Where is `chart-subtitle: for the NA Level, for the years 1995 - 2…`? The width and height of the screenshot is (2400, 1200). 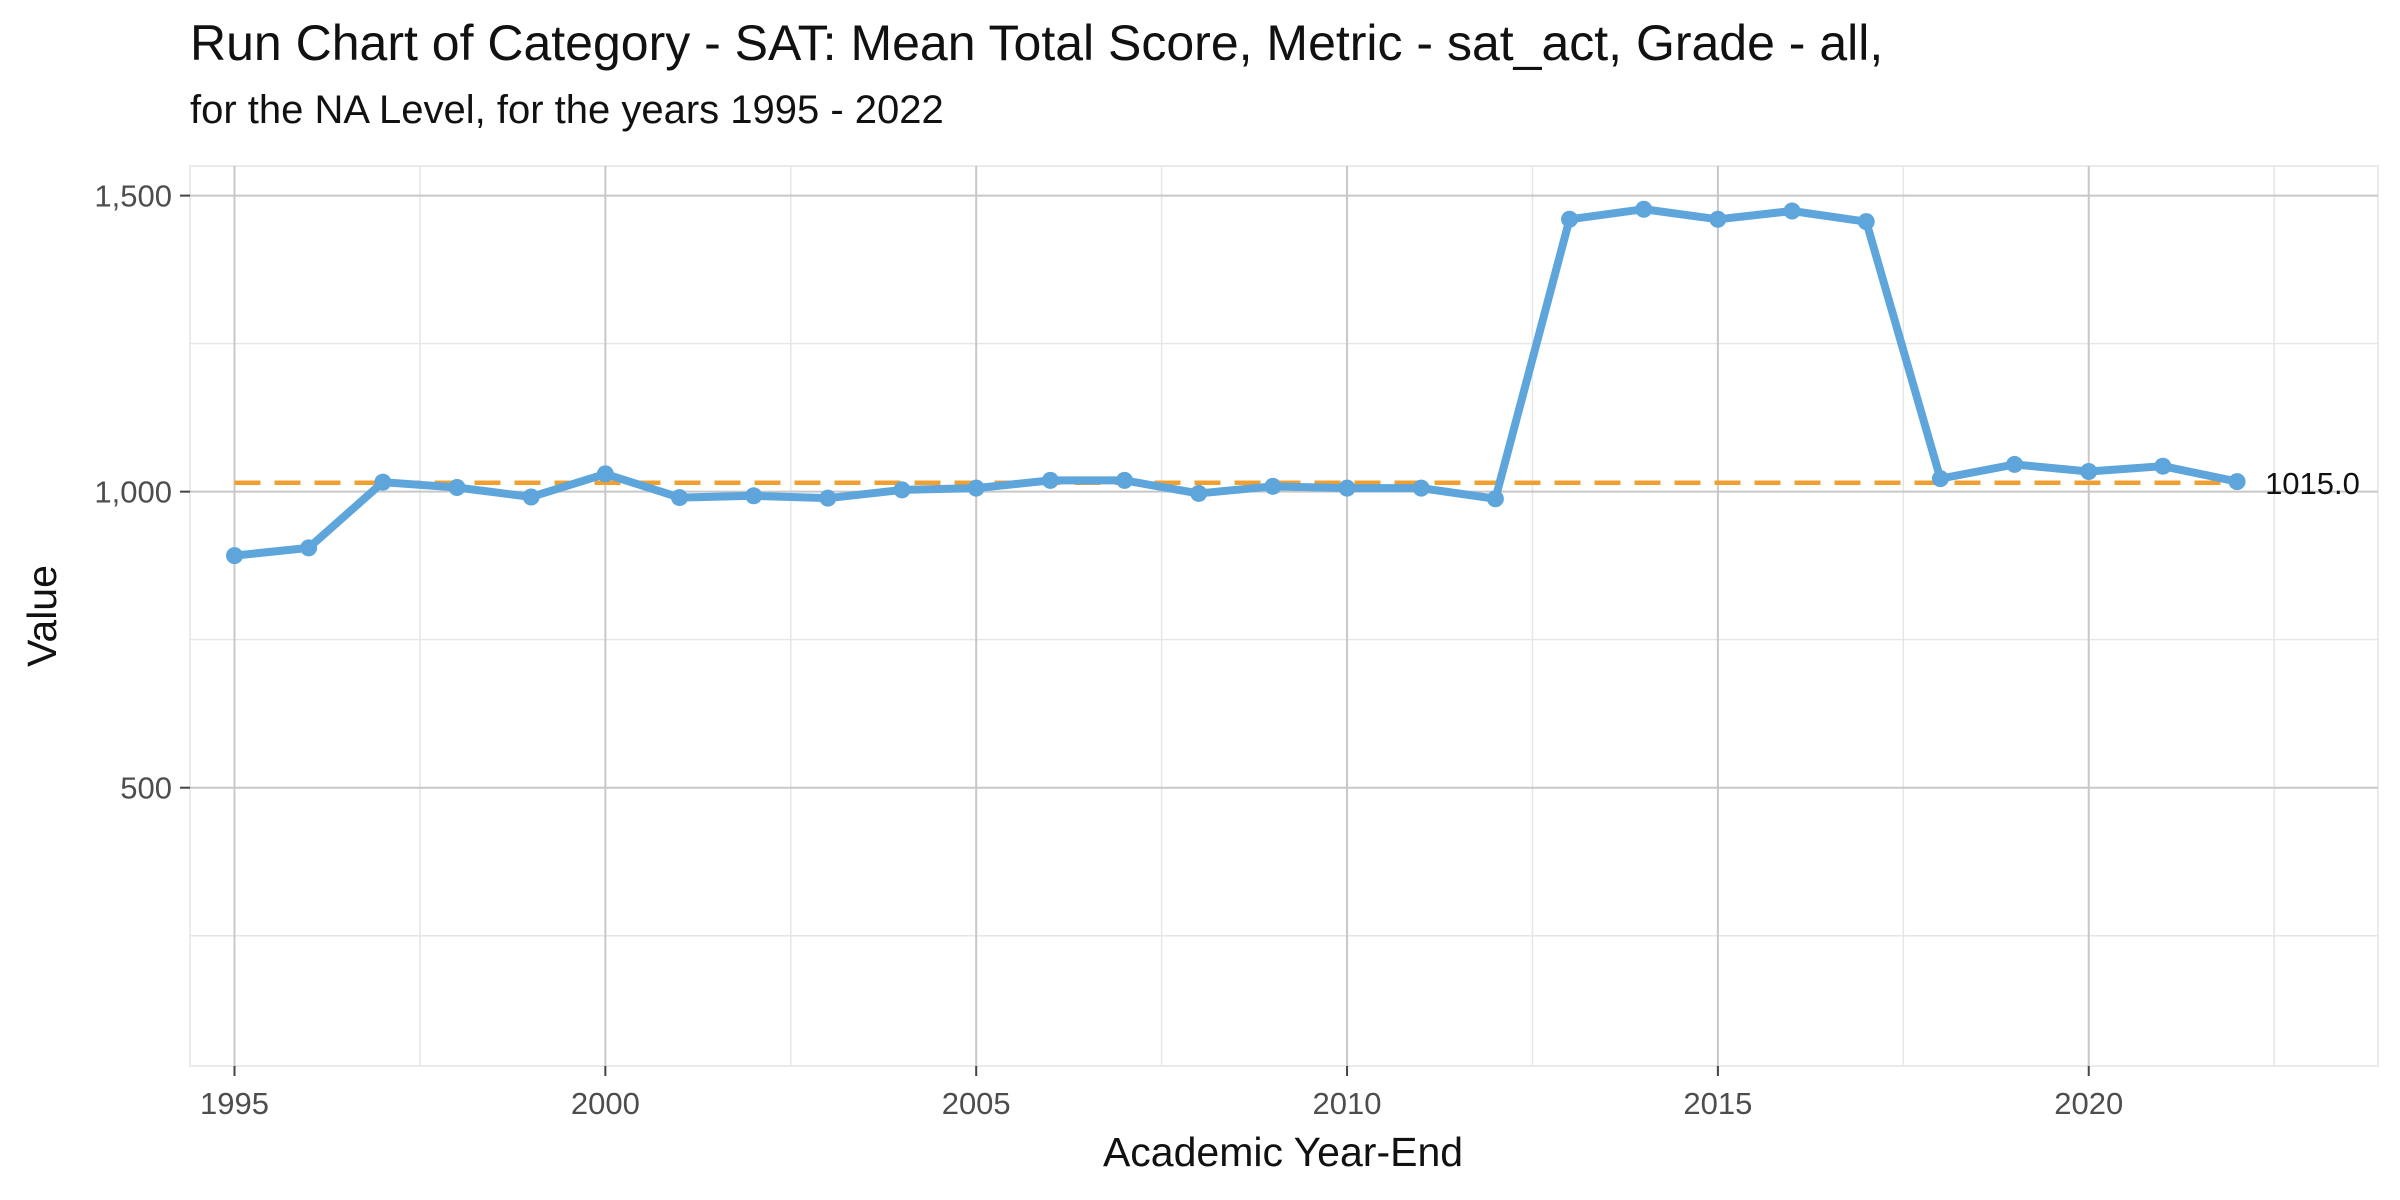 chart-subtitle: for the NA Level, for the years 1995 - 2… is located at coordinates (567, 110).